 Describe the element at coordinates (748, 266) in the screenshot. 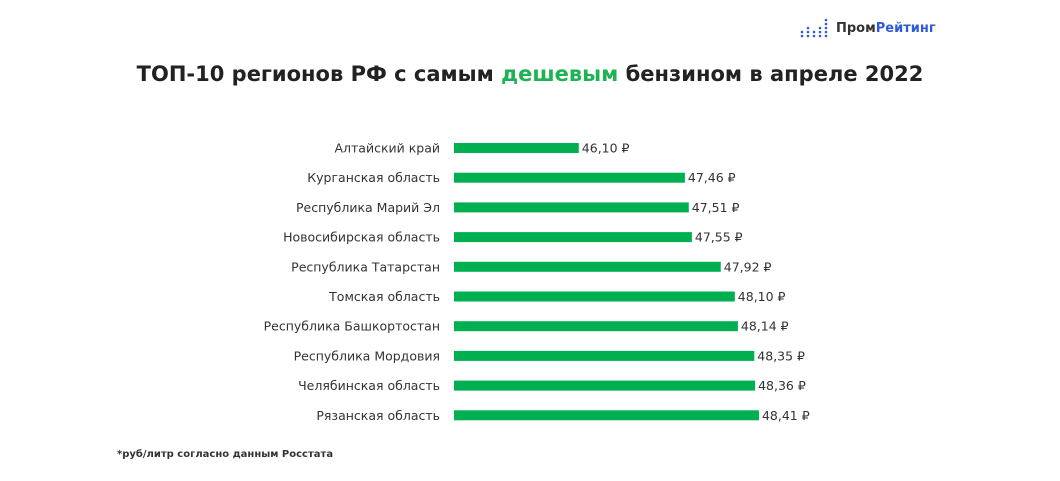

I see `value-label: 47,92 ₽` at that location.